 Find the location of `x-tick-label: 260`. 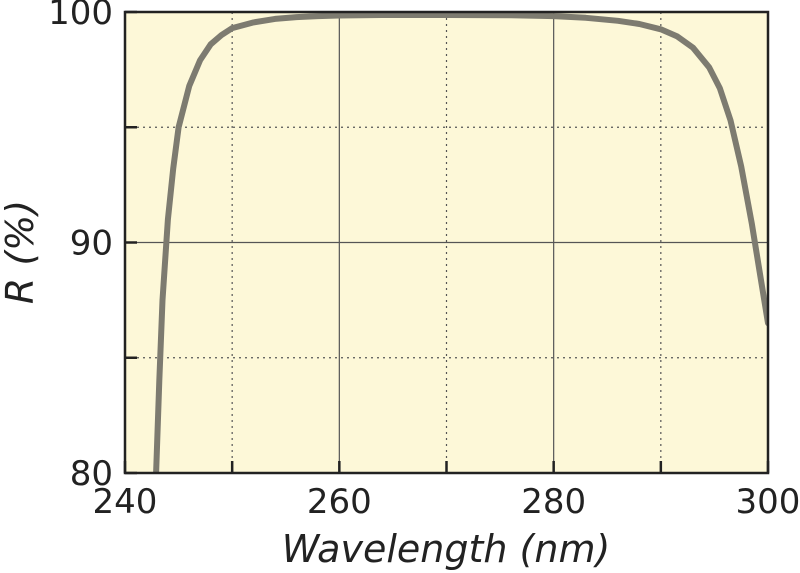

x-tick-label: 260 is located at coordinates (339, 502).